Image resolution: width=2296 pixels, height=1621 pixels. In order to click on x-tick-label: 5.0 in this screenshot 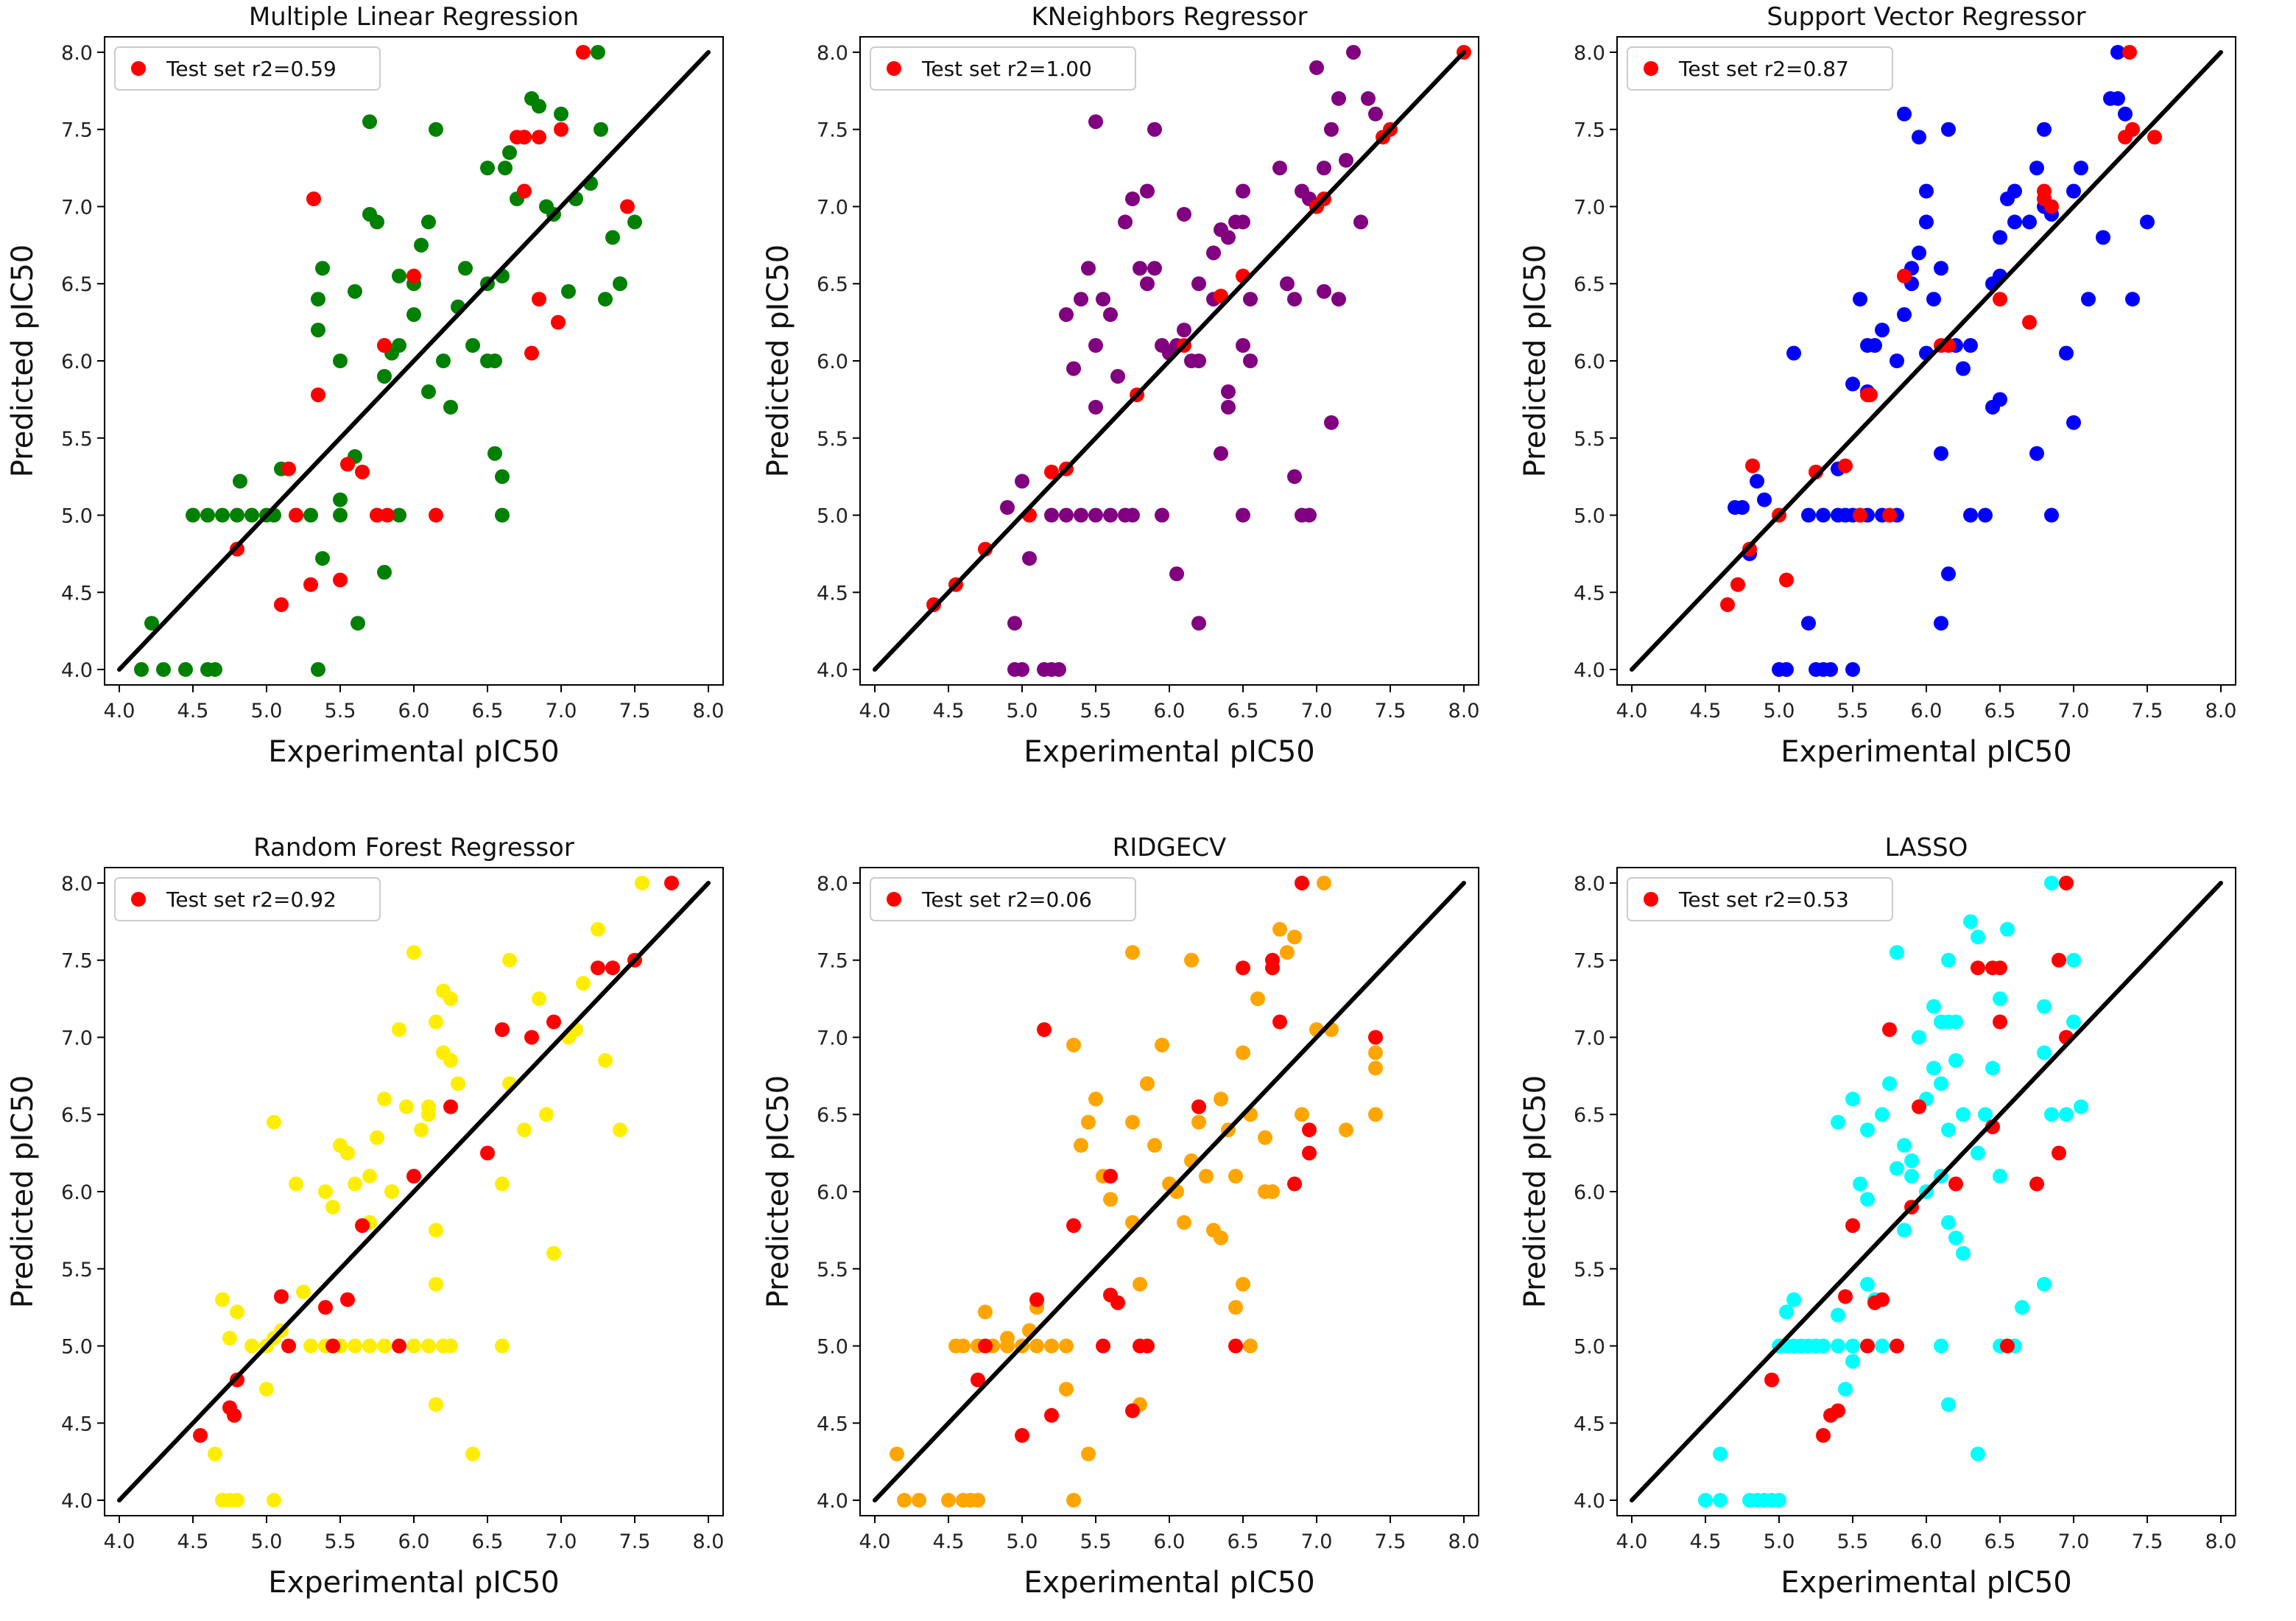, I will do `click(1779, 711)`.